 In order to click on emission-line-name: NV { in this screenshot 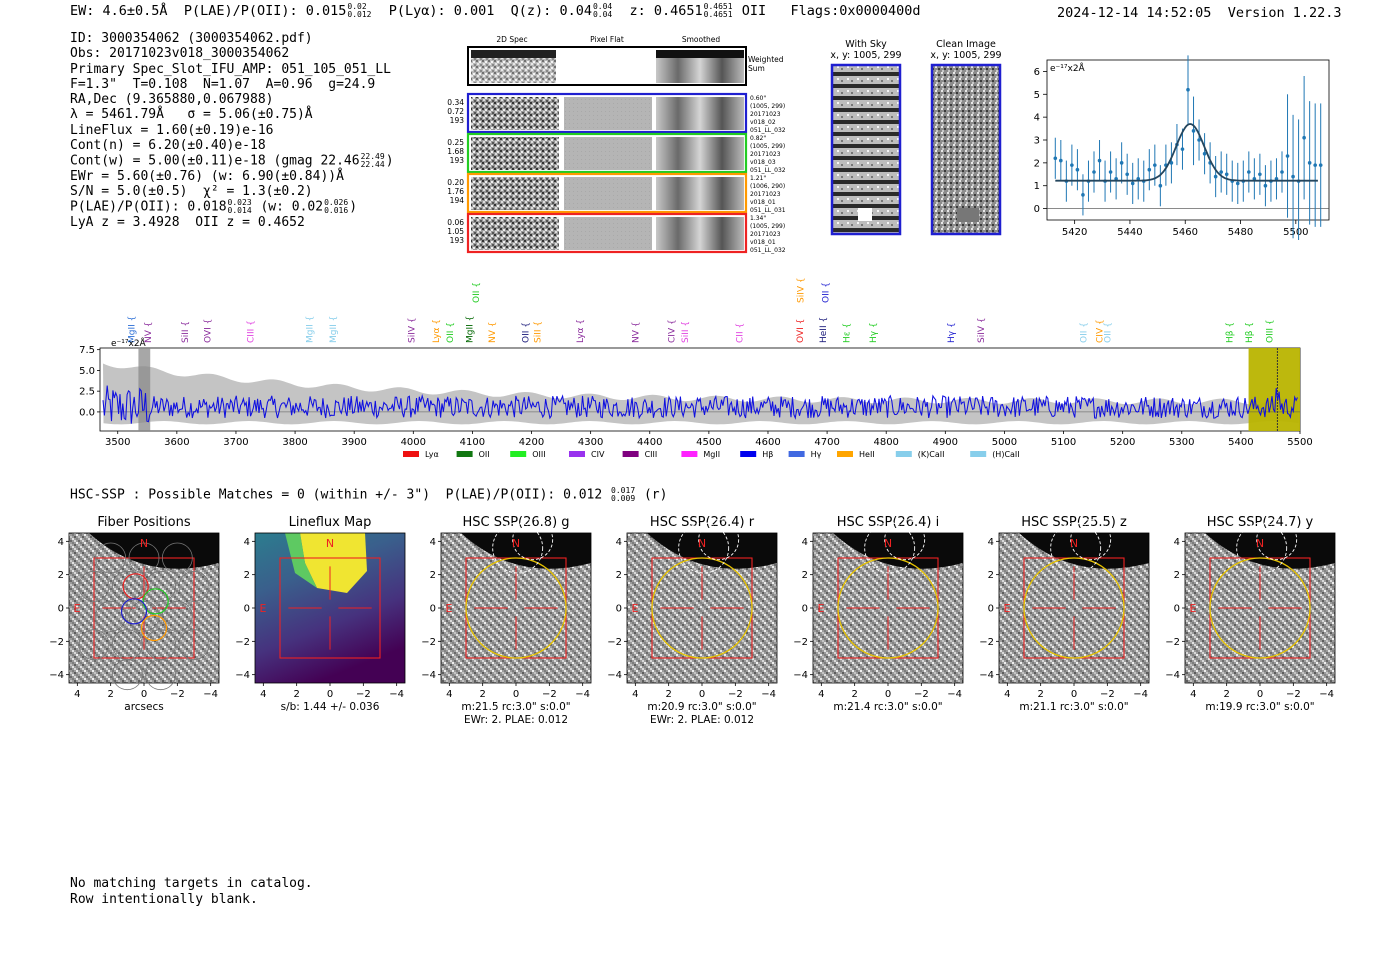, I will do `click(149, 332)`.